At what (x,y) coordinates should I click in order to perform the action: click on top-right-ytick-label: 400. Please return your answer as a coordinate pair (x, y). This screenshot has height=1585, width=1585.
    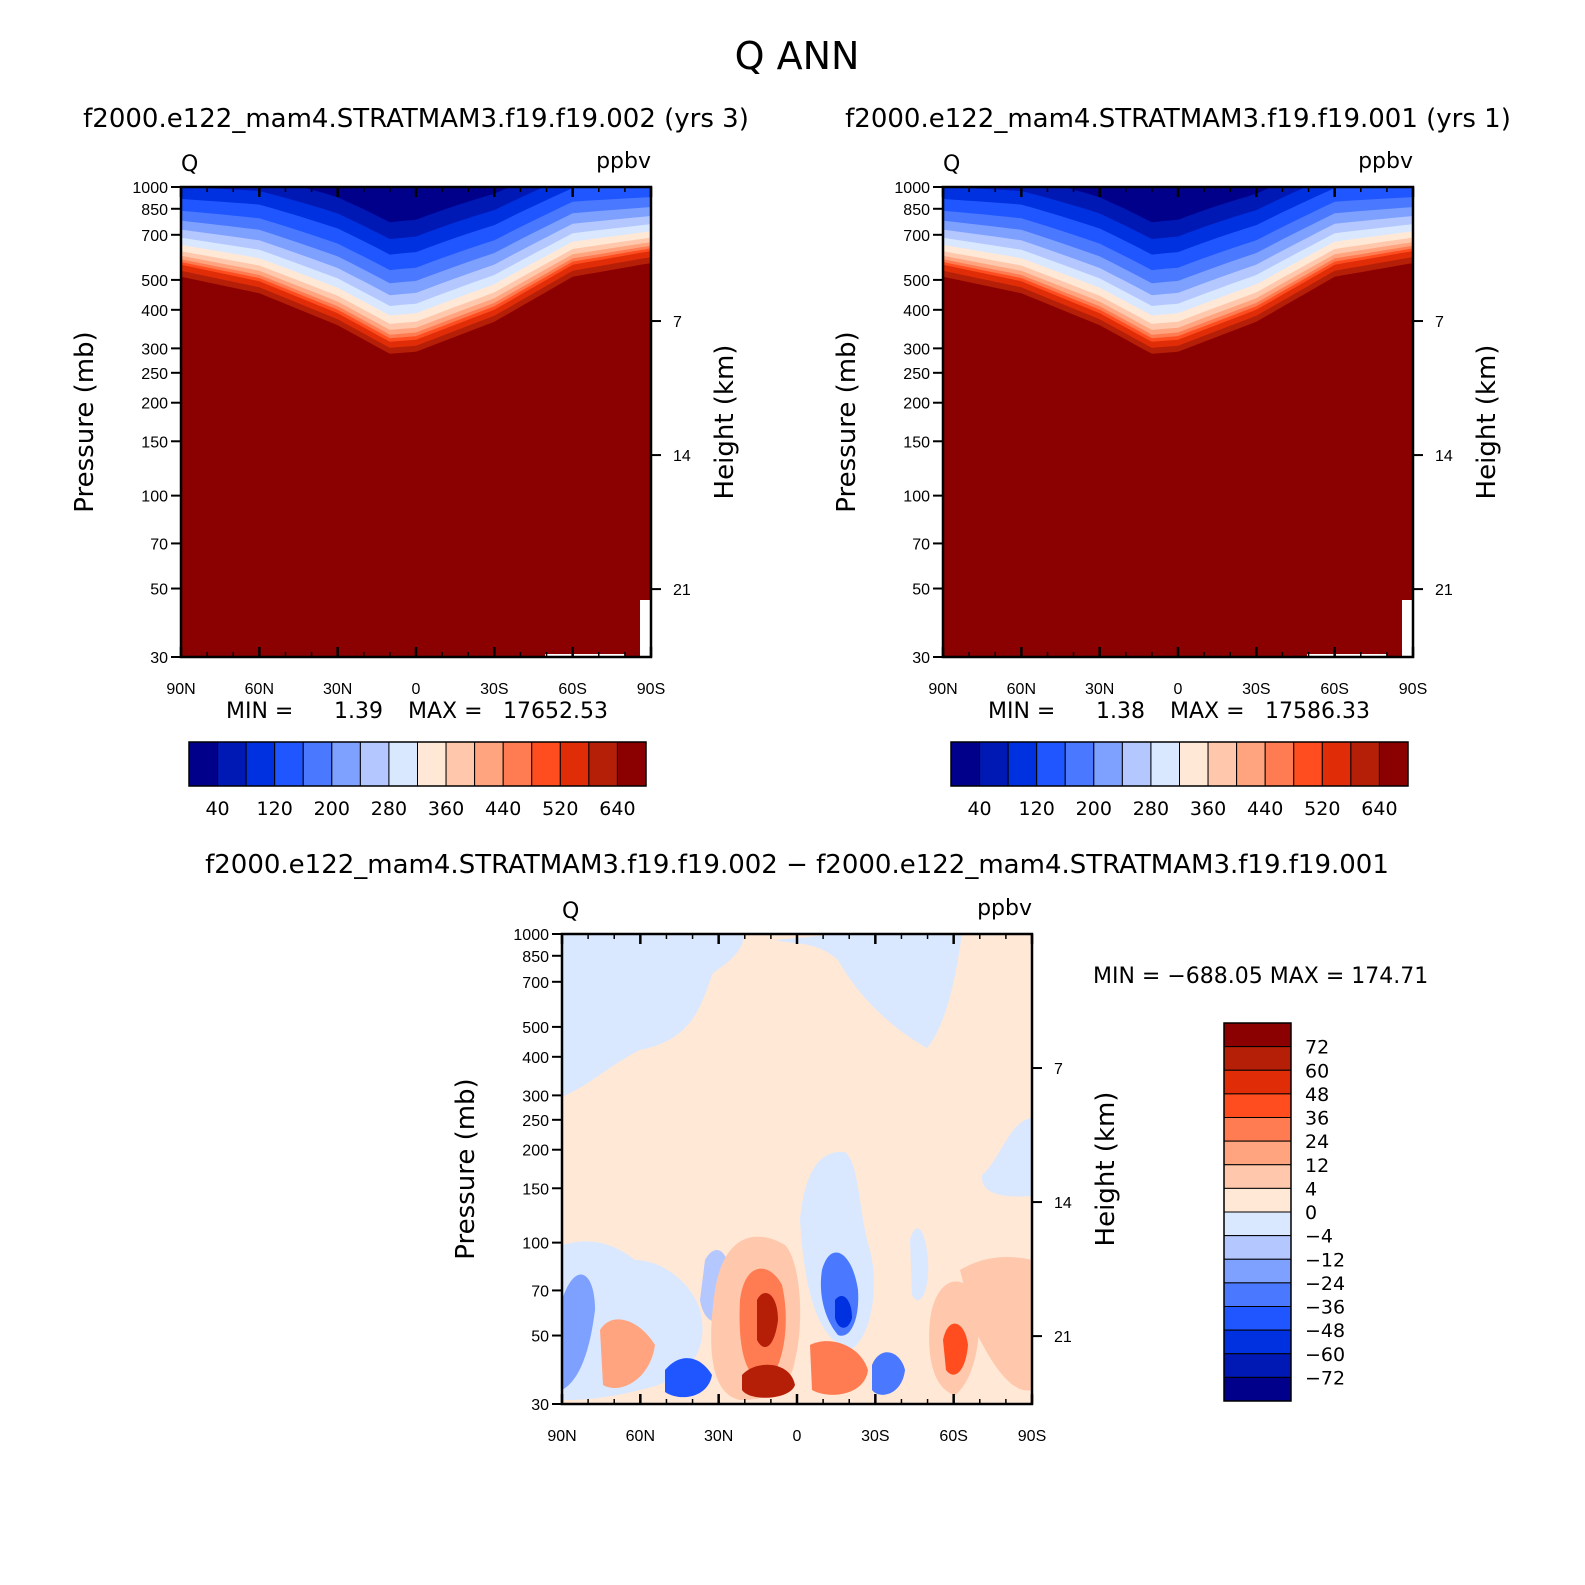
    Looking at the image, I should click on (916, 311).